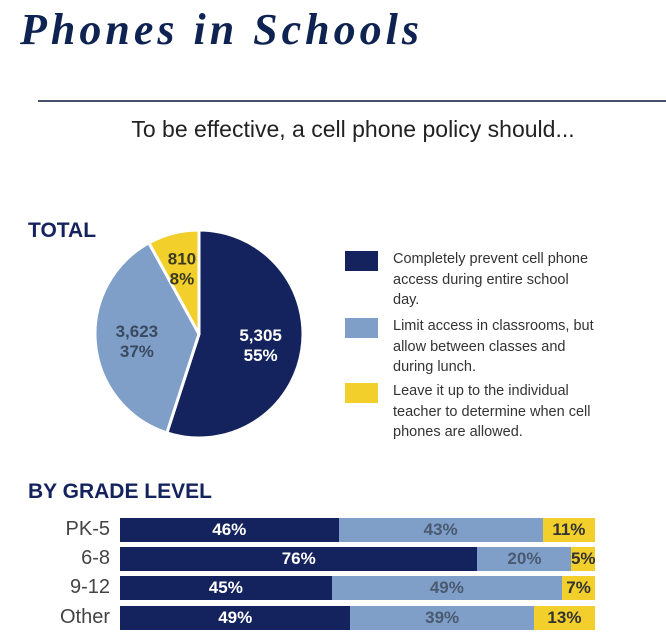  What do you see at coordinates (260, 335) in the screenshot?
I see `pie-count-label: 5,305` at bounding box center [260, 335].